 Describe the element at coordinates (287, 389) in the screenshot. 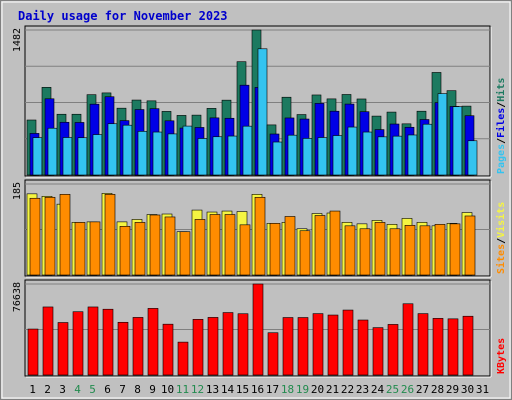

I see `day-label-18: 18` at that location.